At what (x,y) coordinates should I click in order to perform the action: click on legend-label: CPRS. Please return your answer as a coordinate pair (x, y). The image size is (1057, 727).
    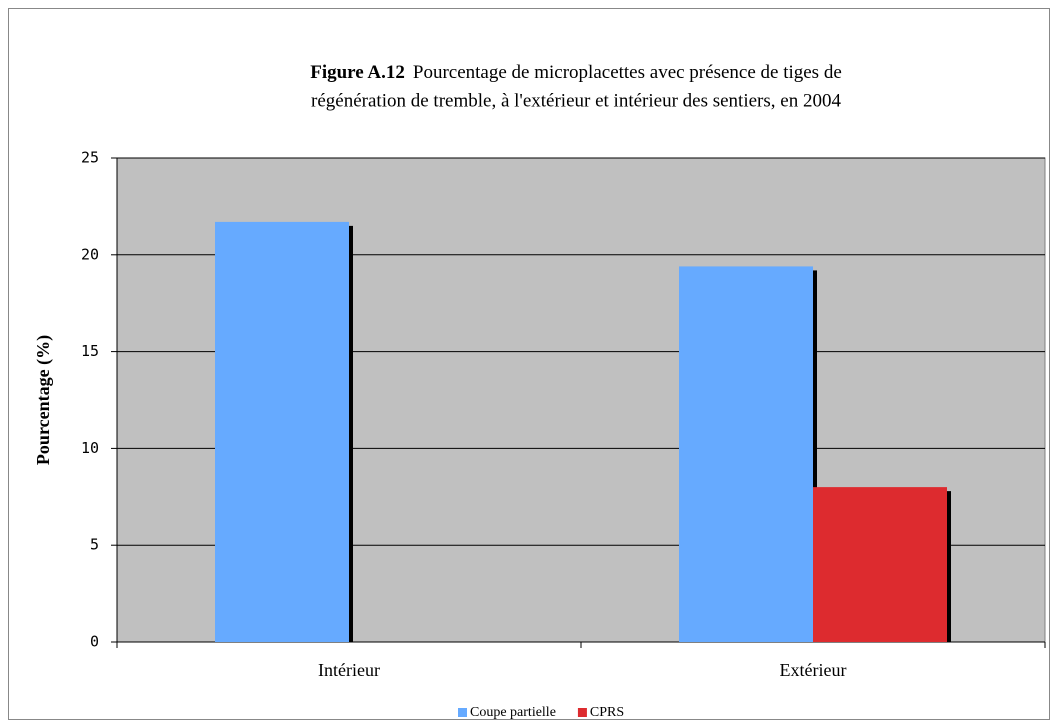
    Looking at the image, I should click on (607, 712).